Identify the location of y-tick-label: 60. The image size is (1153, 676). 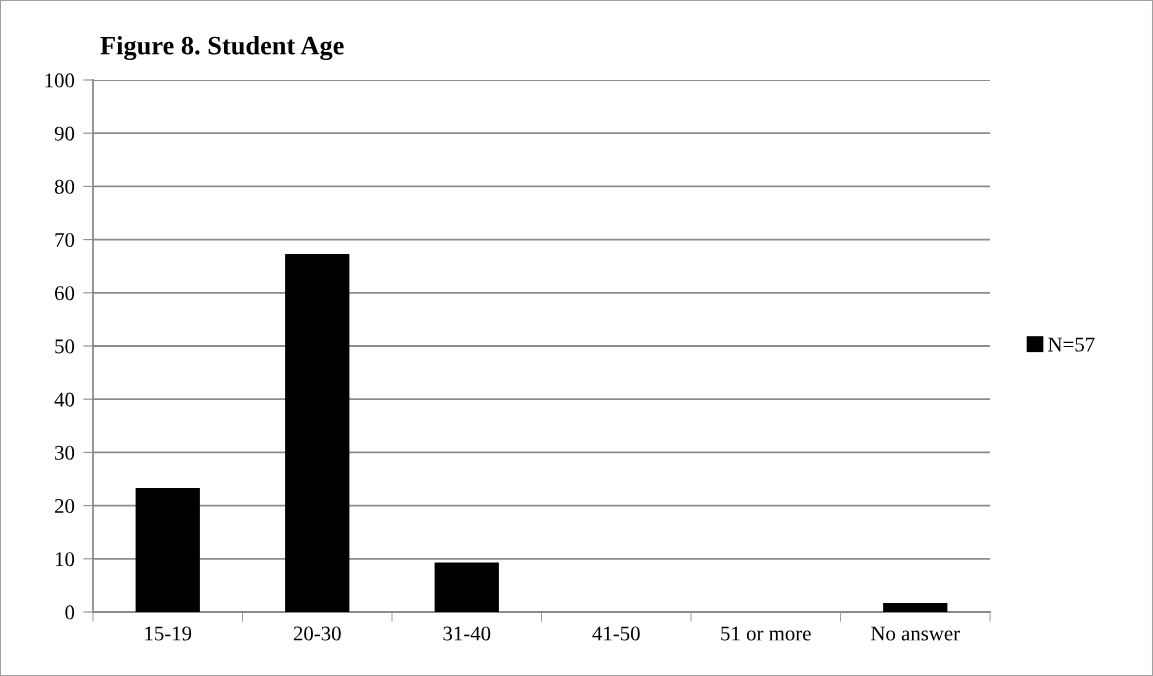
(65, 293).